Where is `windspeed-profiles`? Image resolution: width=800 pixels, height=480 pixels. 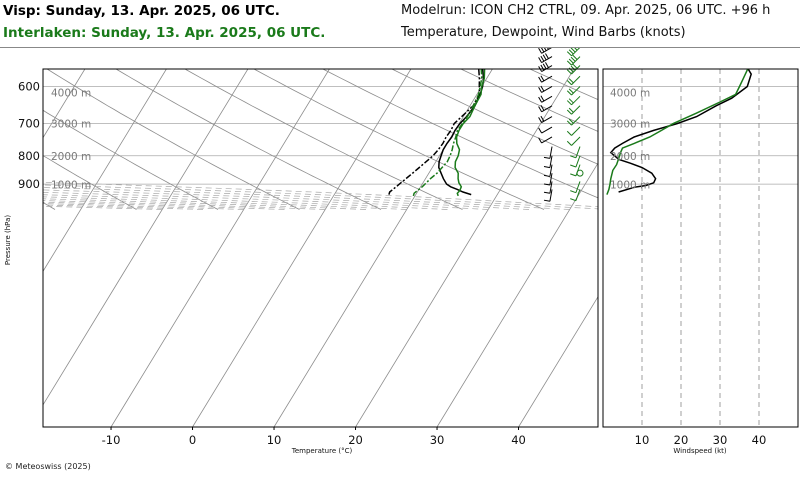 windspeed-profiles is located at coordinates (679, 132).